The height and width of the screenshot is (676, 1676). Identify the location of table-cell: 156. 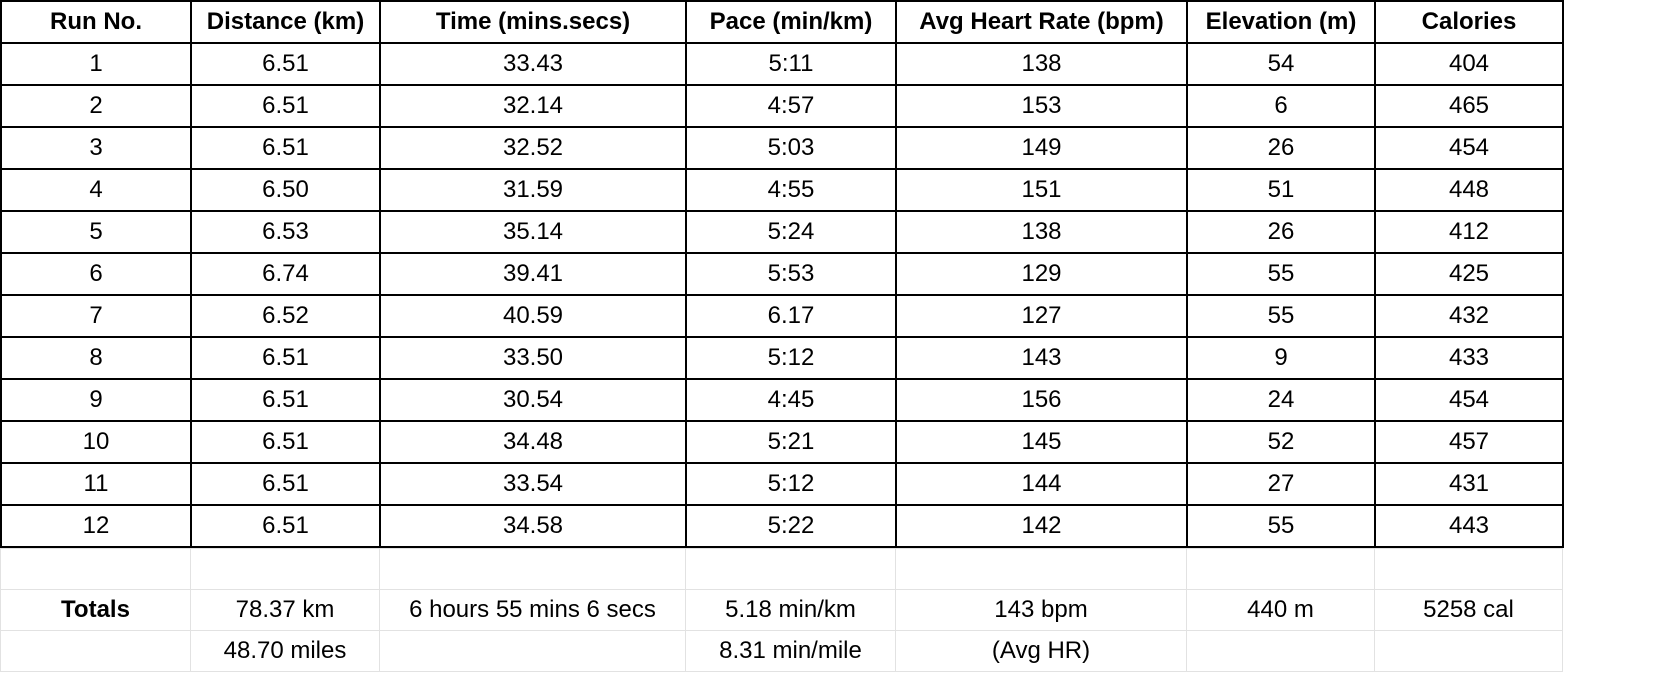
(1041, 400).